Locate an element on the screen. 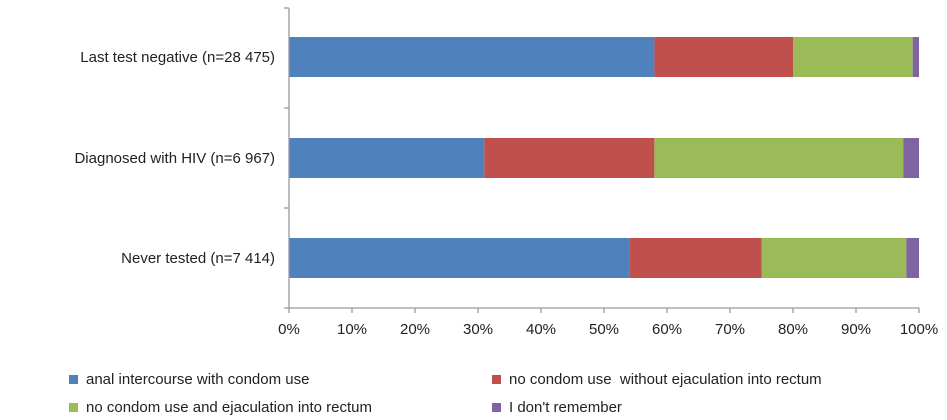 The height and width of the screenshot is (420, 947). x-tick-label: 70% is located at coordinates (730, 329).